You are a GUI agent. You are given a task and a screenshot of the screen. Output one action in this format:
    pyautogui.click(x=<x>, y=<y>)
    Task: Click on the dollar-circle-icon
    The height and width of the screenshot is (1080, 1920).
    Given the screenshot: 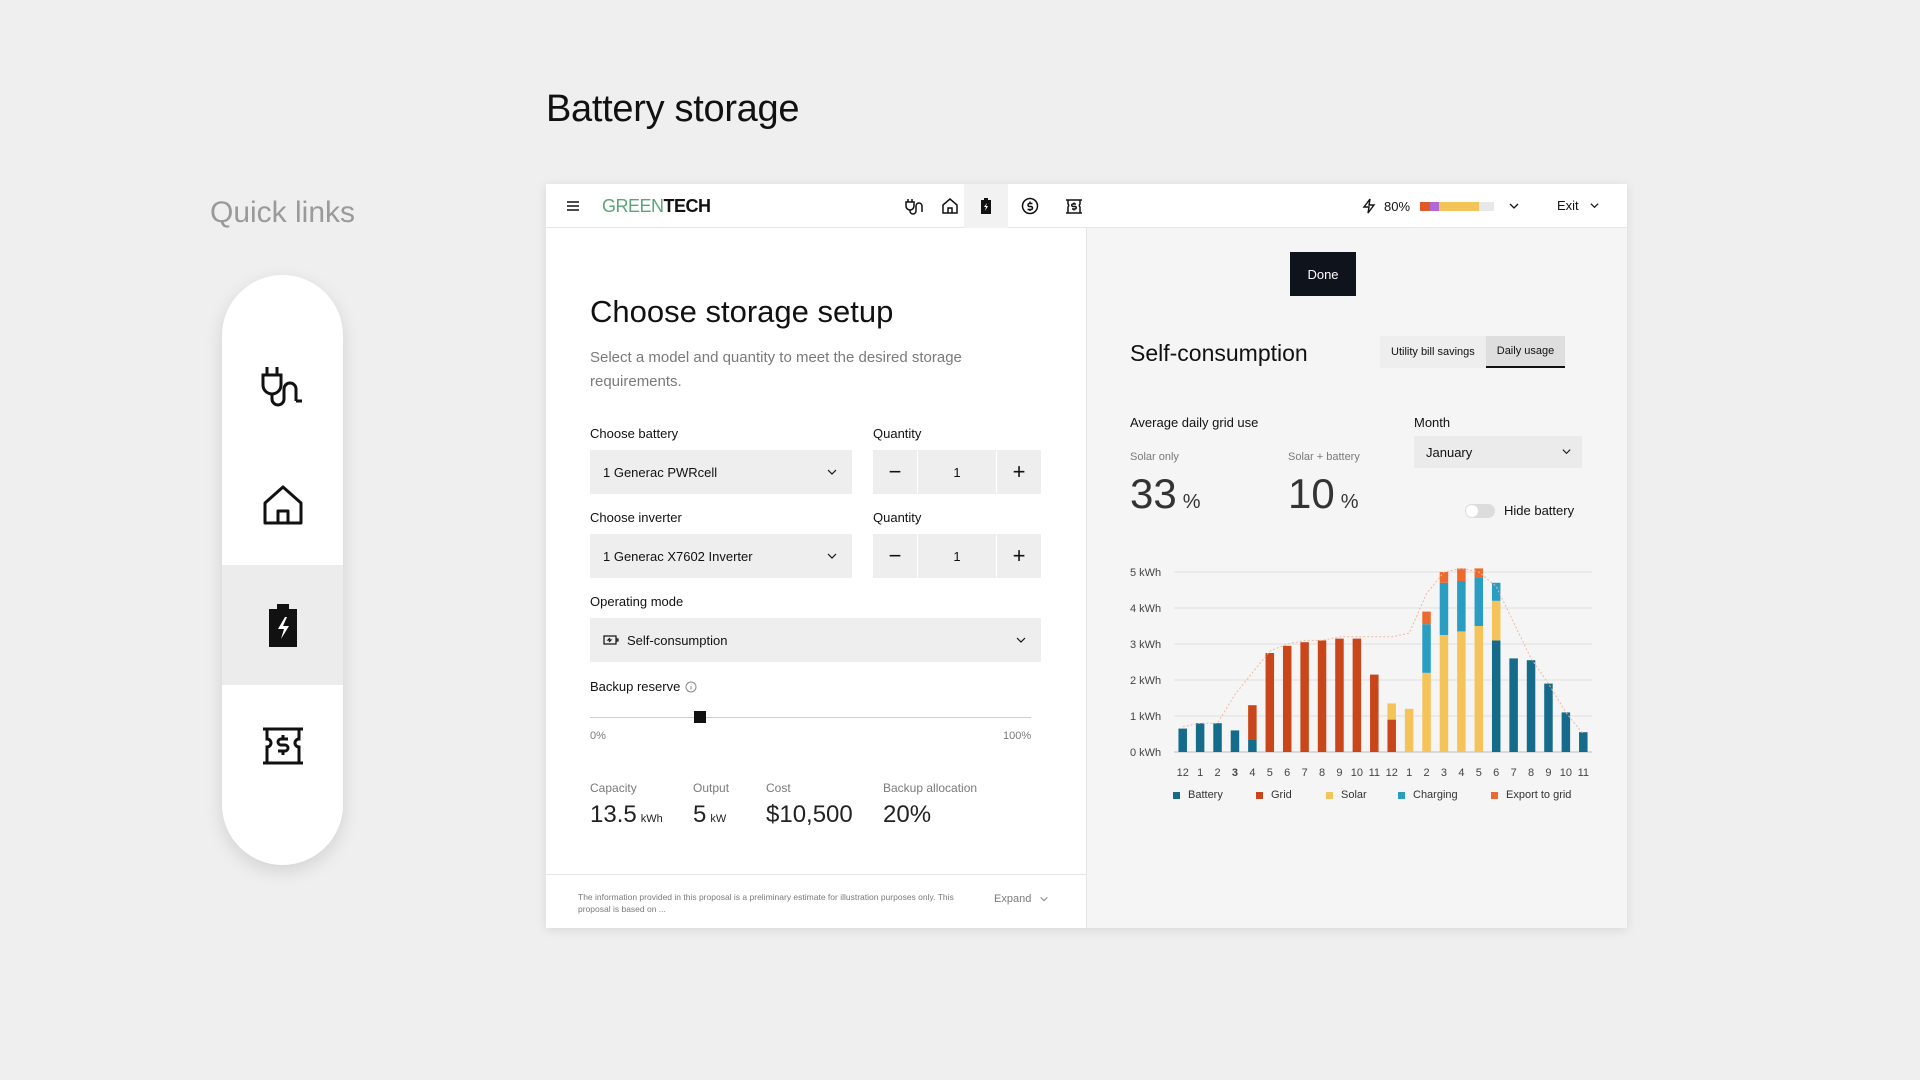 What is the action you would take?
    pyautogui.click(x=1030, y=206)
    